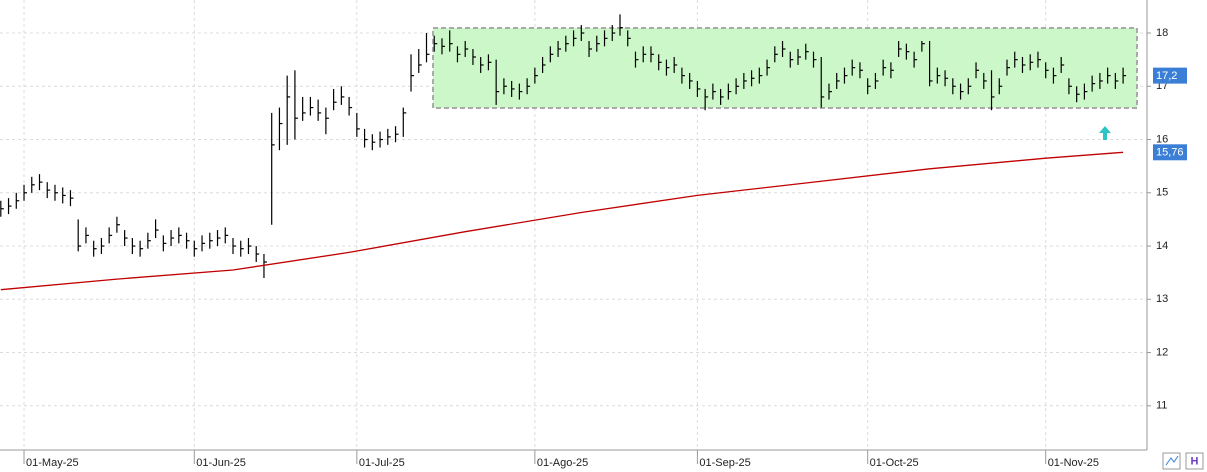 The width and height of the screenshot is (1207, 472). I want to click on x-tick-label: 01-Jul-25, so click(382, 463).